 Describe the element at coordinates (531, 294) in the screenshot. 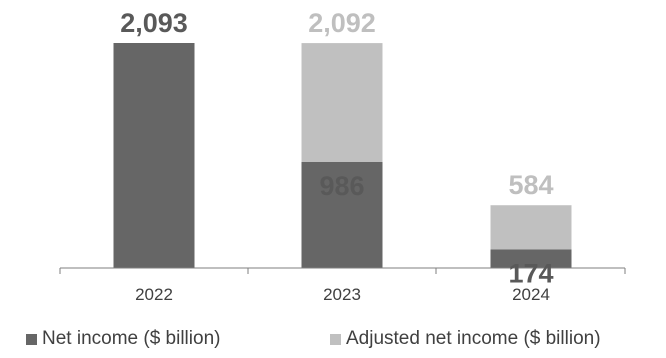

I see `x-tick-label-2024: 2024` at that location.